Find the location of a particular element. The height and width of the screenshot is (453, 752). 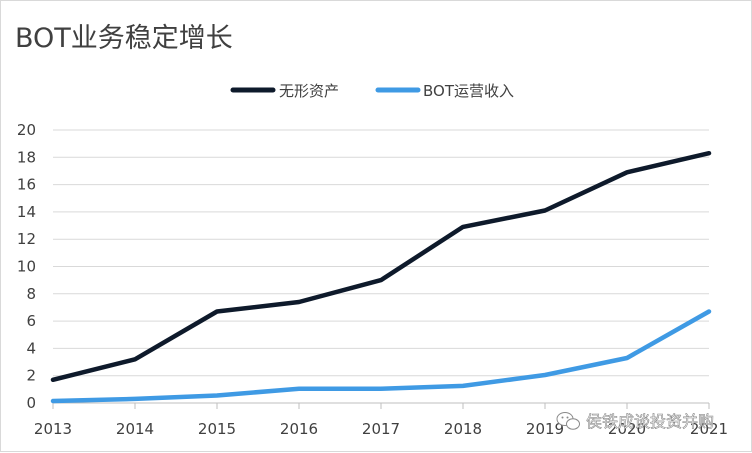

y-tick-label: 18 is located at coordinates (26, 157).